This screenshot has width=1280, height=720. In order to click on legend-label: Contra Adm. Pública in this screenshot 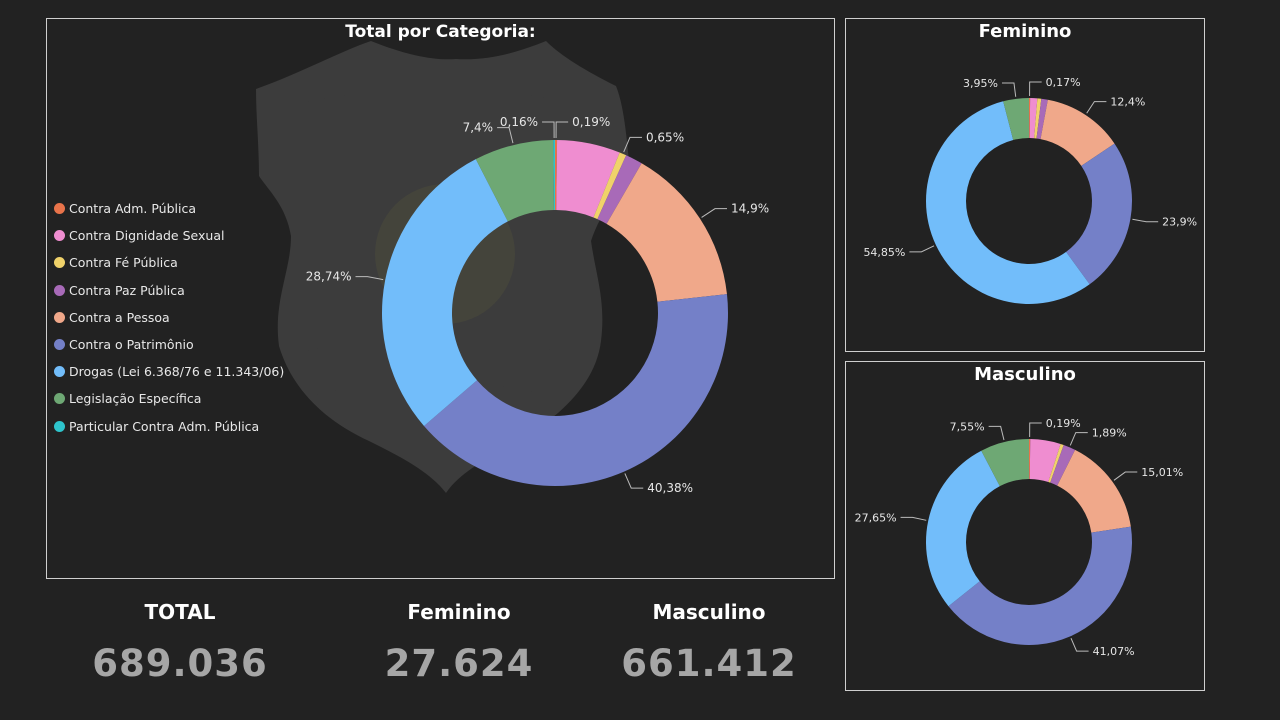, I will do `click(133, 209)`.